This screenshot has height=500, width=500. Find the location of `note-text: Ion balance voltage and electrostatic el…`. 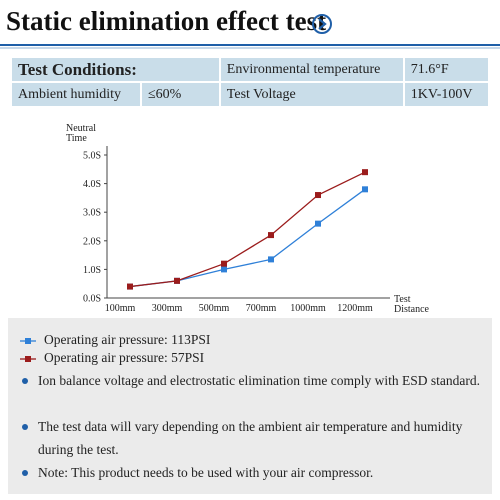

note-text: Ion balance voltage and electrostatic el… is located at coordinates (259, 380).